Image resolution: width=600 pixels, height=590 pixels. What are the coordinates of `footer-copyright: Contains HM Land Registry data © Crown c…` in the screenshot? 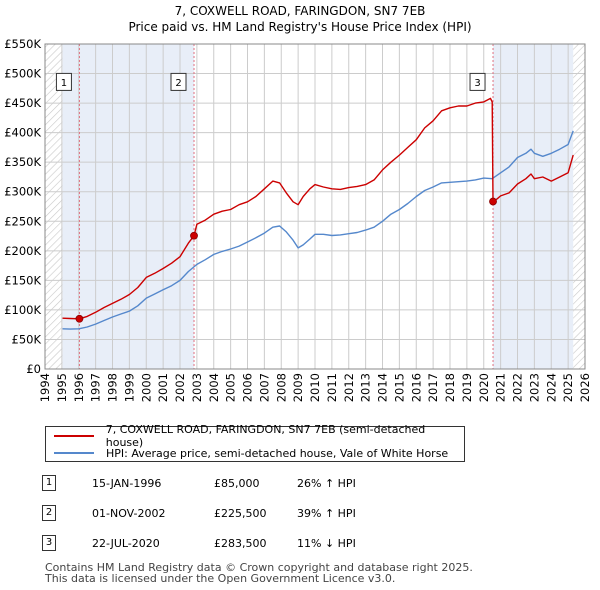 It's located at (259, 567).